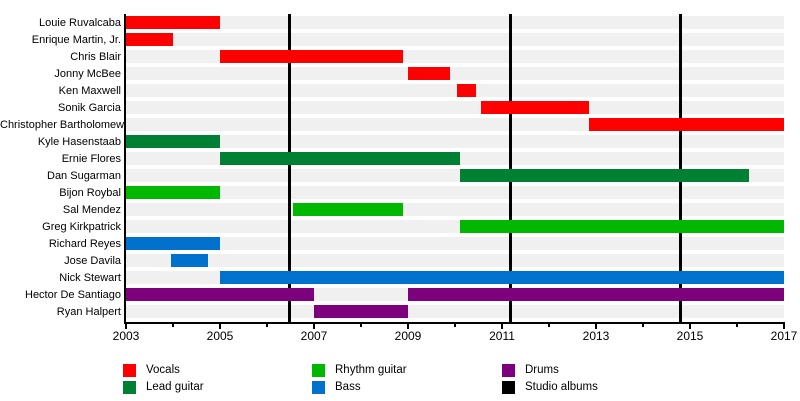  What do you see at coordinates (220, 336) in the screenshot?
I see `x-axis-year-label-2005: 2005` at bounding box center [220, 336].